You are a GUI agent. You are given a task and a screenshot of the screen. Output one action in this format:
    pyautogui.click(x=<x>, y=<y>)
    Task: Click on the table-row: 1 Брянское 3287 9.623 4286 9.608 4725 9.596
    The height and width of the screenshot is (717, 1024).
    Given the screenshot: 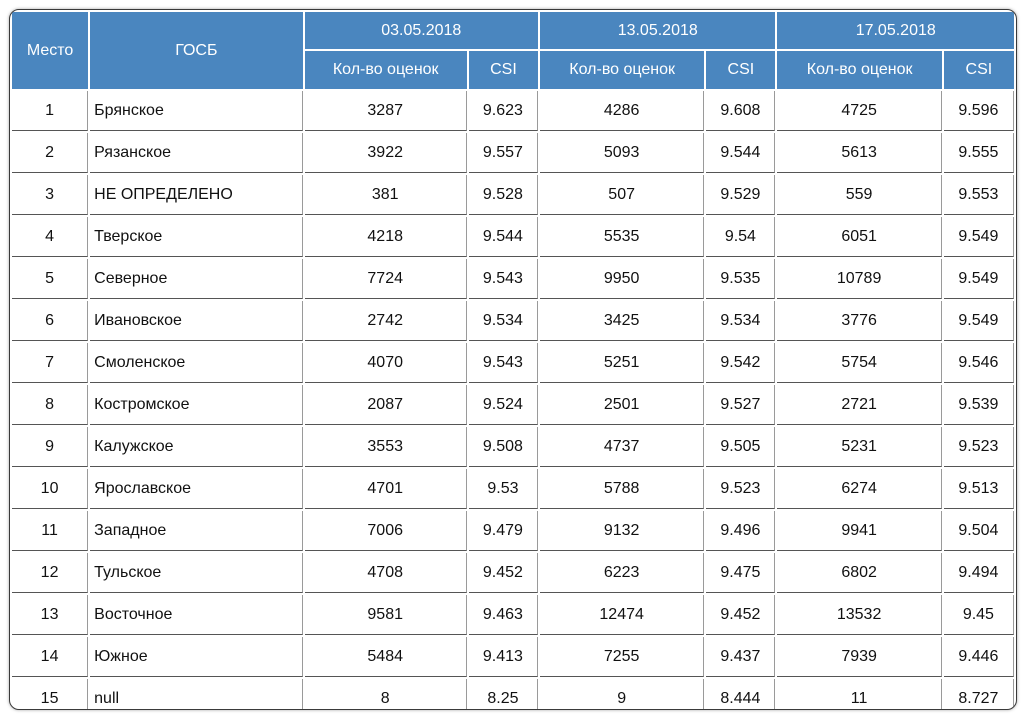 What is the action you would take?
    pyautogui.click(x=513, y=111)
    